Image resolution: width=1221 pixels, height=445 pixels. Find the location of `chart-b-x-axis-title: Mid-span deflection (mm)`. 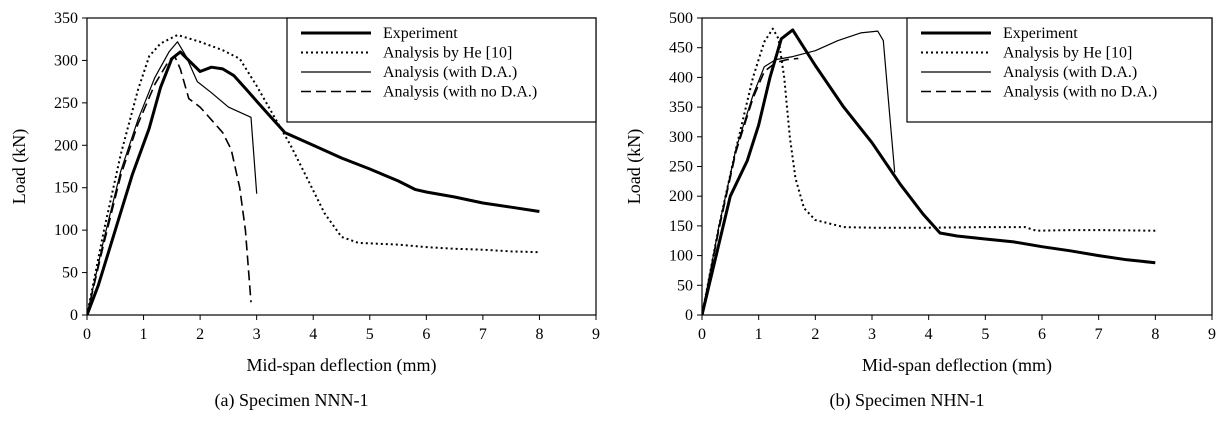

chart-b-x-axis-title: Mid-span deflection (mm) is located at coordinates (957, 365).